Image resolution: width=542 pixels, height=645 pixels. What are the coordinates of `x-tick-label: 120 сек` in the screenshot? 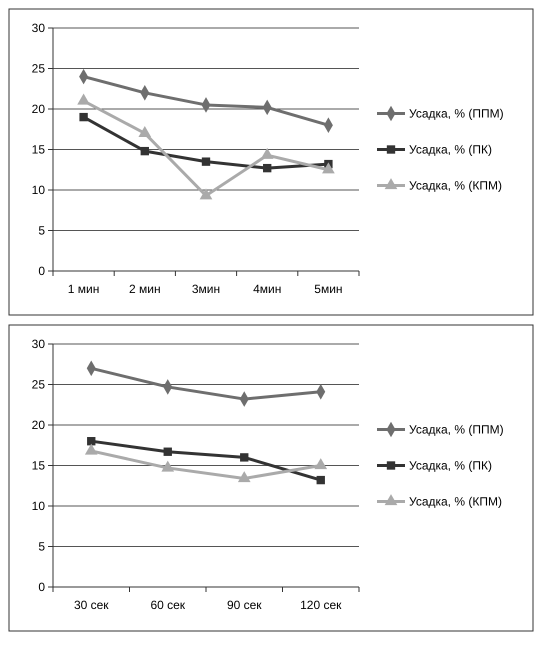 It's located at (321, 605).